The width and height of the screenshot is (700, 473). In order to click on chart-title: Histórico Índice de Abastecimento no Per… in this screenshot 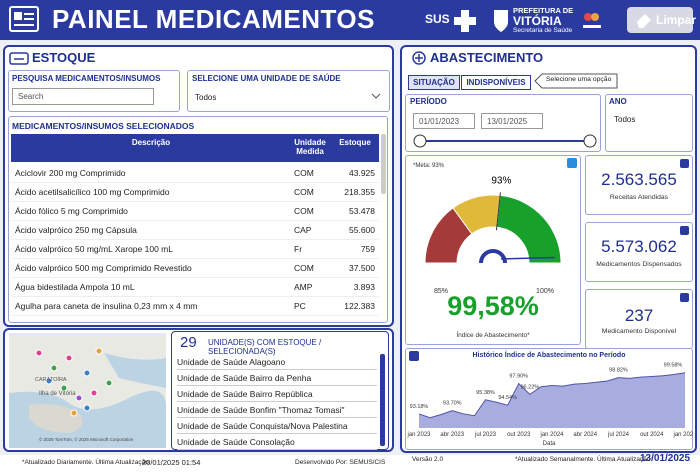, I will do `click(549, 354)`.